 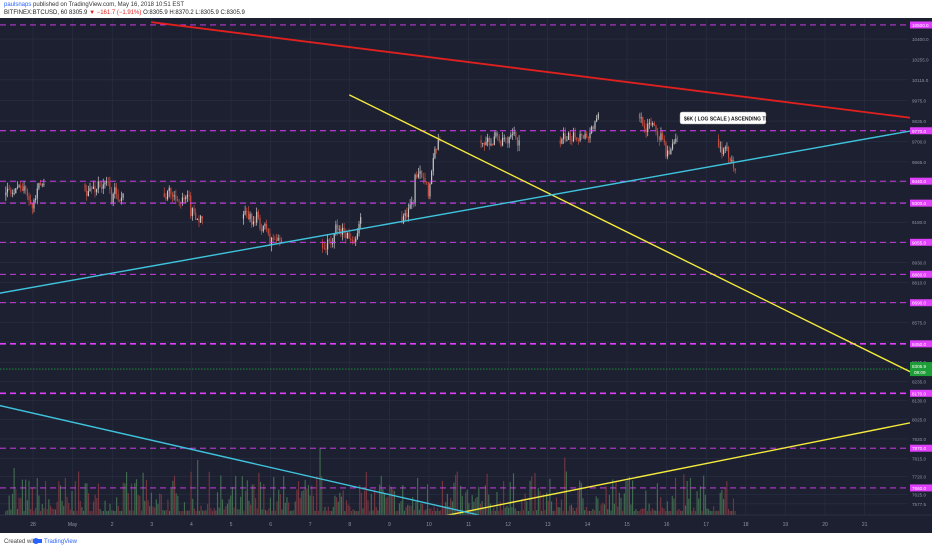 What do you see at coordinates (310, 525) in the screenshot?
I see `time-tick-label: 7` at bounding box center [310, 525].